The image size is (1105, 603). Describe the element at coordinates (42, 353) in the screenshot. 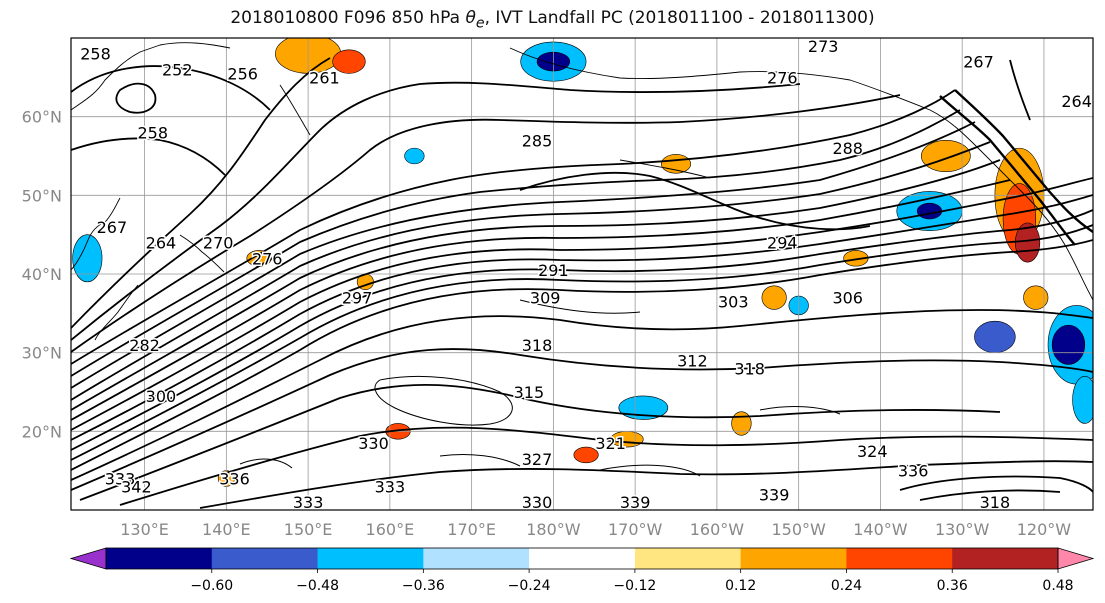

I see `lat-tick-label: 30°N` at that location.